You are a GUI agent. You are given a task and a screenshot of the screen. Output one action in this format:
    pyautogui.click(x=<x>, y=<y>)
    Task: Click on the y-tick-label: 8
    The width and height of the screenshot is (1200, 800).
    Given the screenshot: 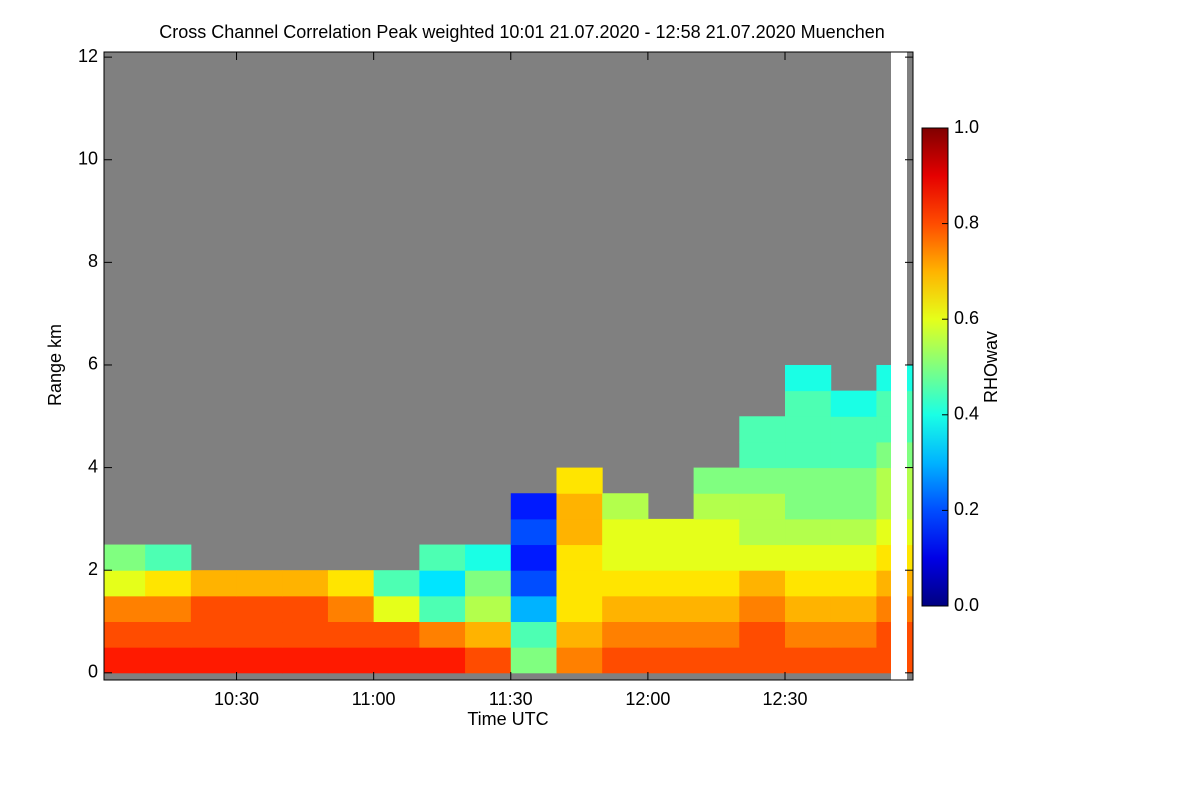 What is the action you would take?
    pyautogui.click(x=93, y=261)
    